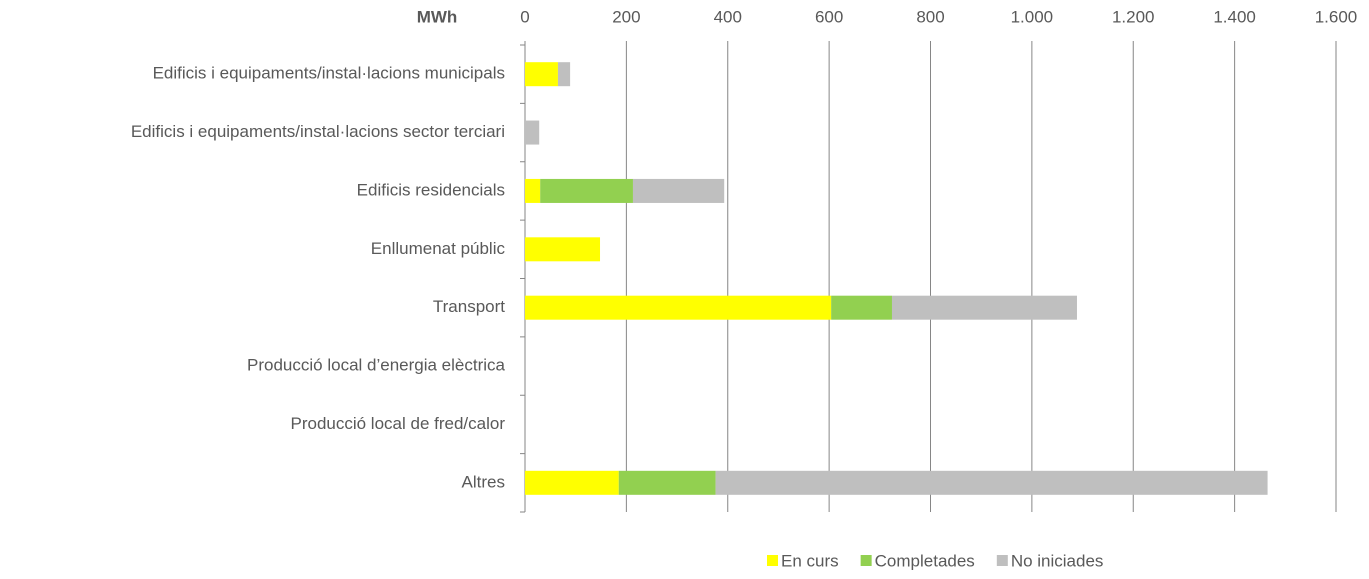  What do you see at coordinates (397, 423) in the screenshot?
I see `y-tick-label: Producció local de fred/calor` at bounding box center [397, 423].